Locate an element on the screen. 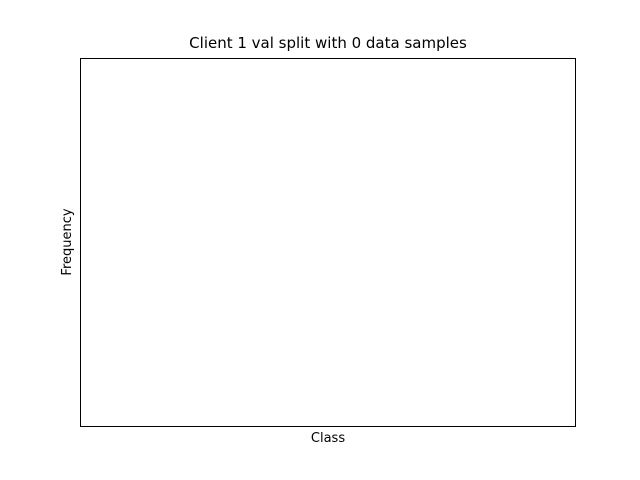 This screenshot has width=640, height=480. y-axis-label: Frequency is located at coordinates (67, 242).